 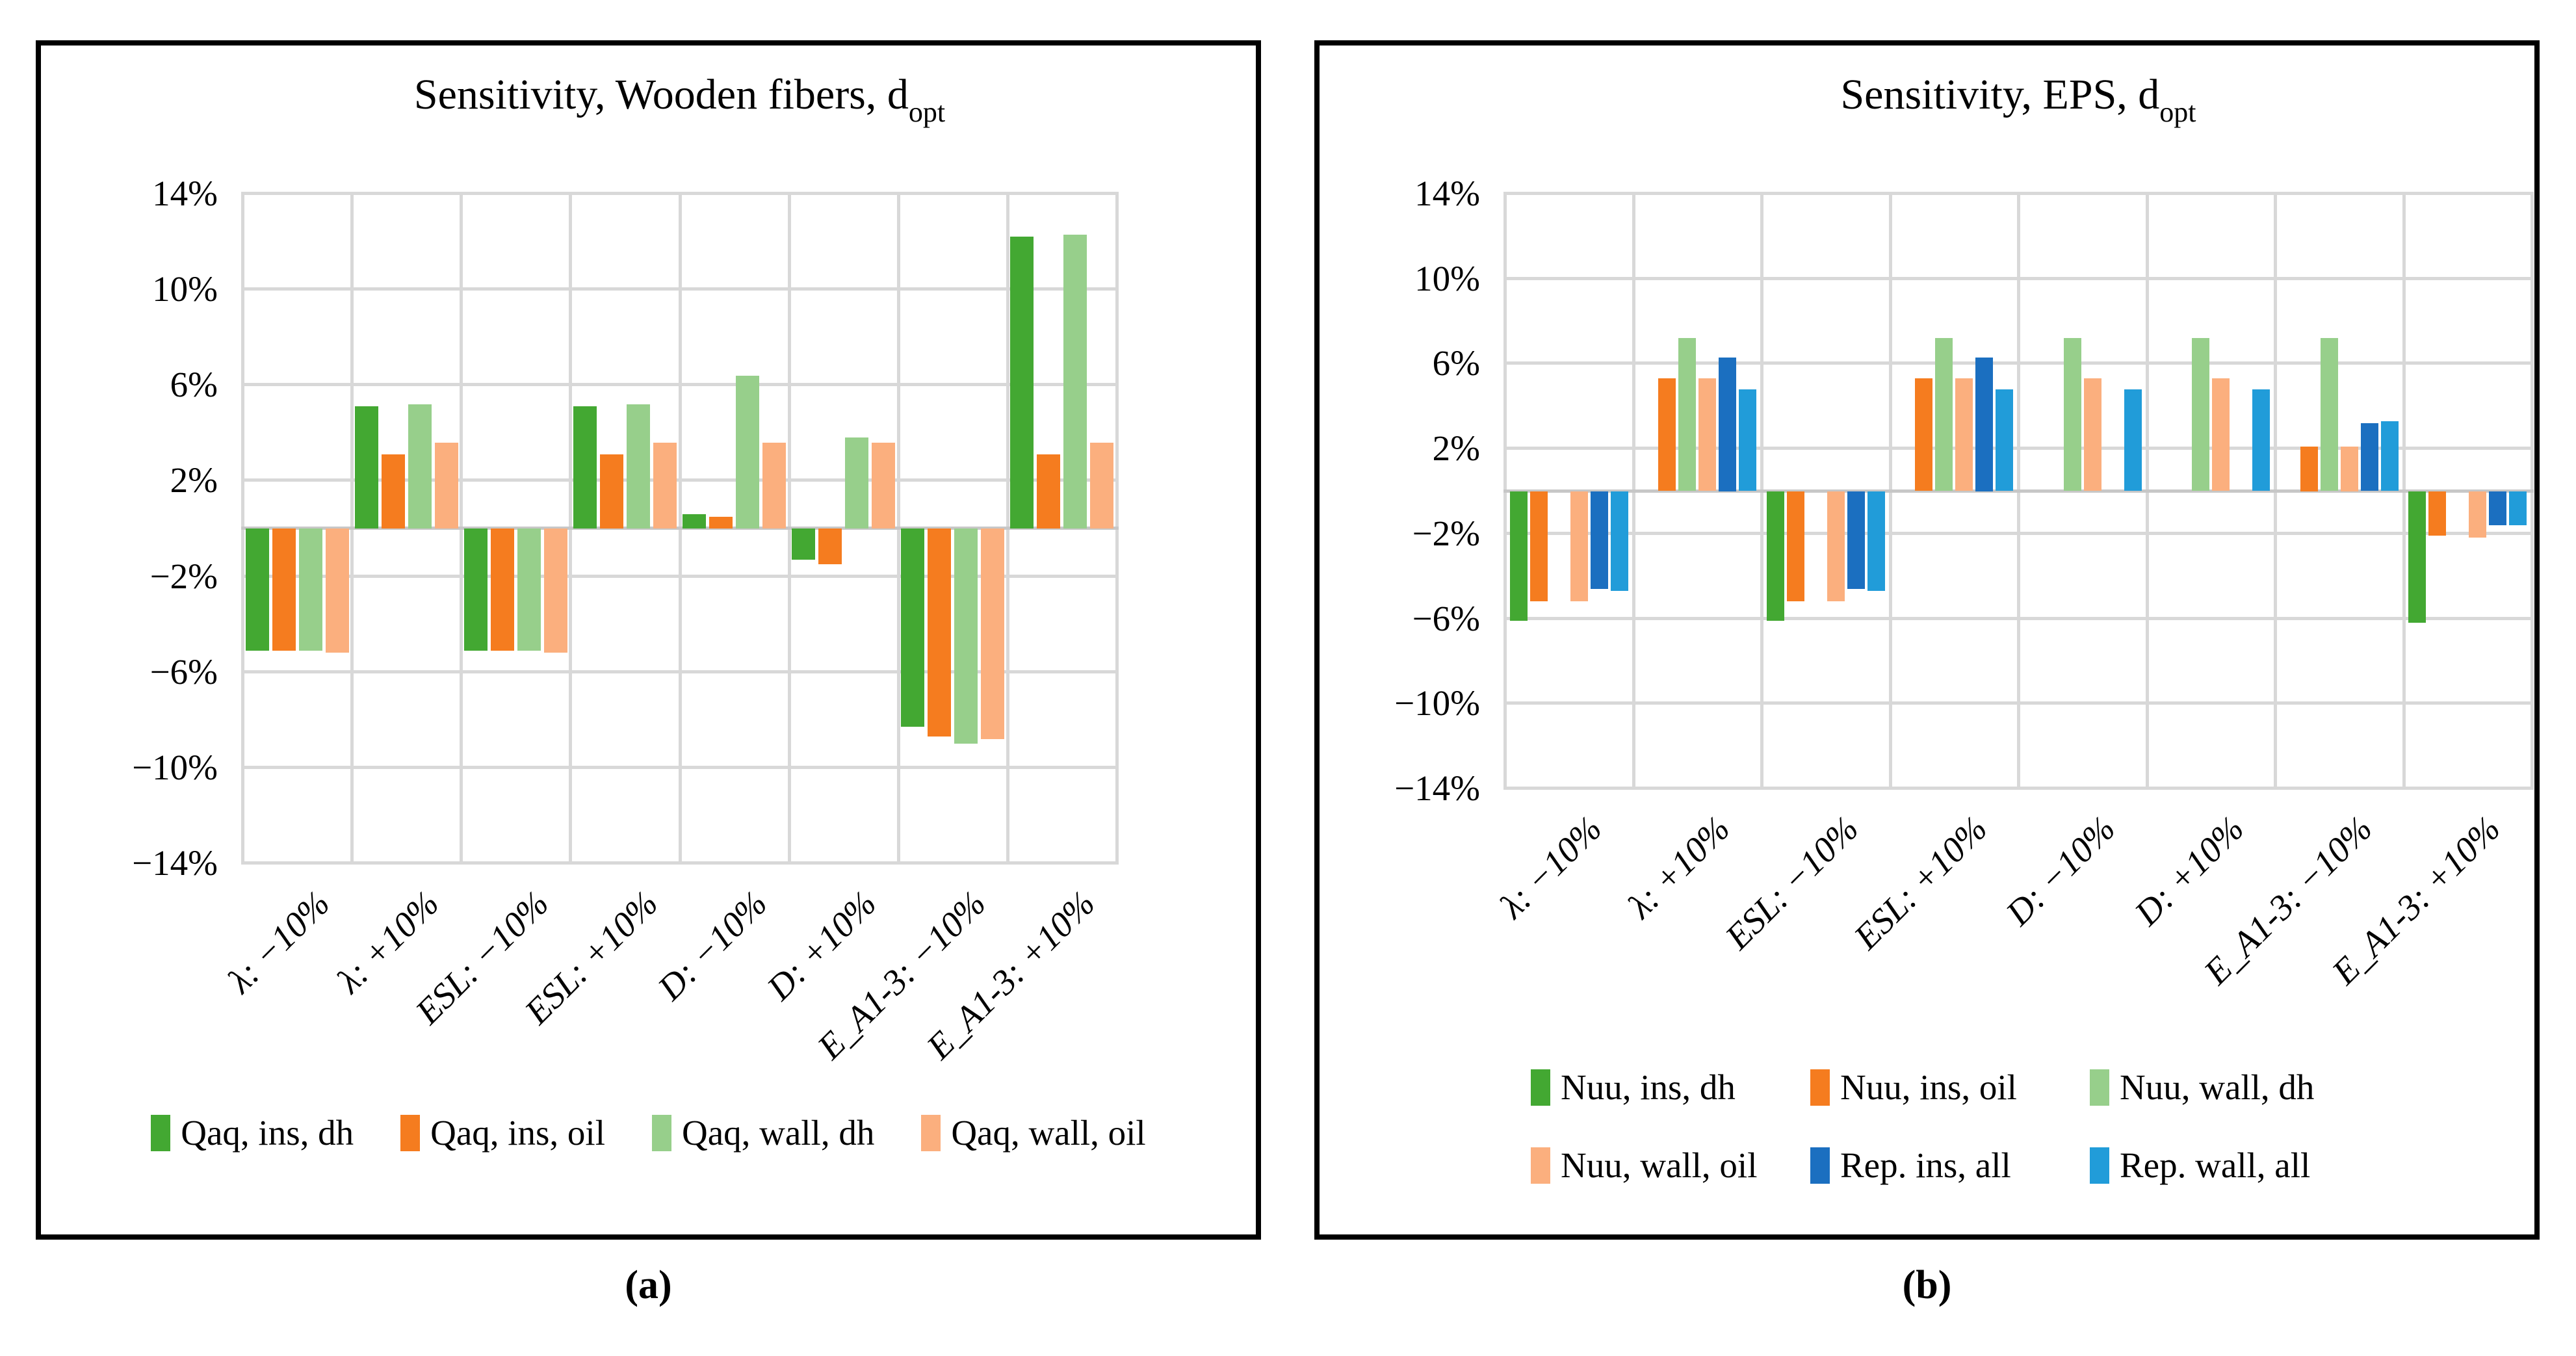 I want to click on legend-label: Rep. wall, all, so click(x=2215, y=1165).